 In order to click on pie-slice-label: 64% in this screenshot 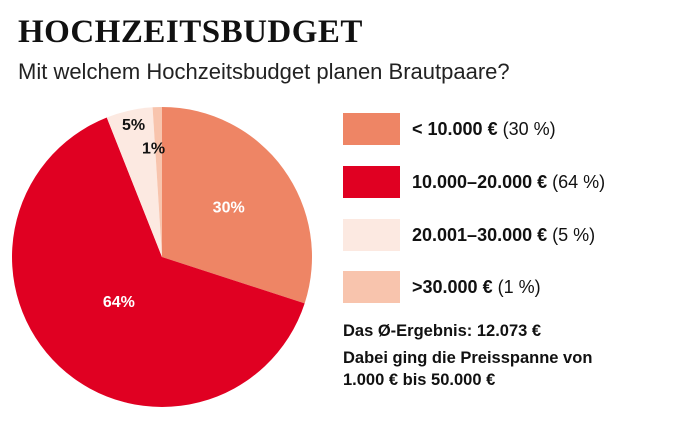, I will do `click(119, 302)`.